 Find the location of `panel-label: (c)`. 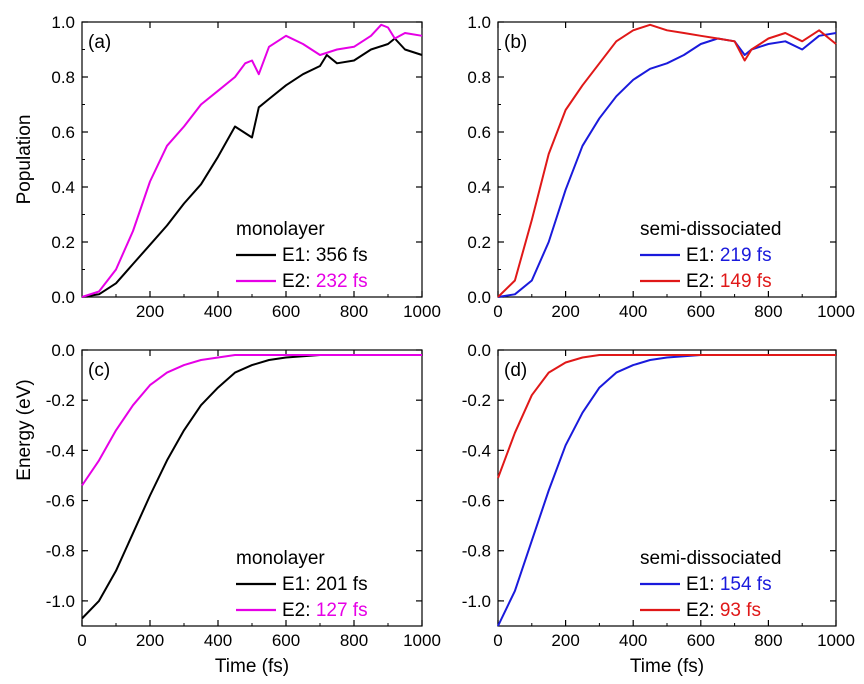

panel-label: (c) is located at coordinates (99, 370).